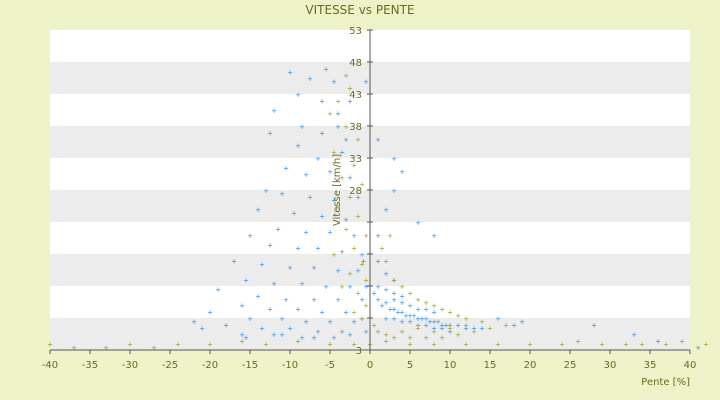  What do you see at coordinates (570, 365) in the screenshot?
I see `x-tick-label: 25` at bounding box center [570, 365].